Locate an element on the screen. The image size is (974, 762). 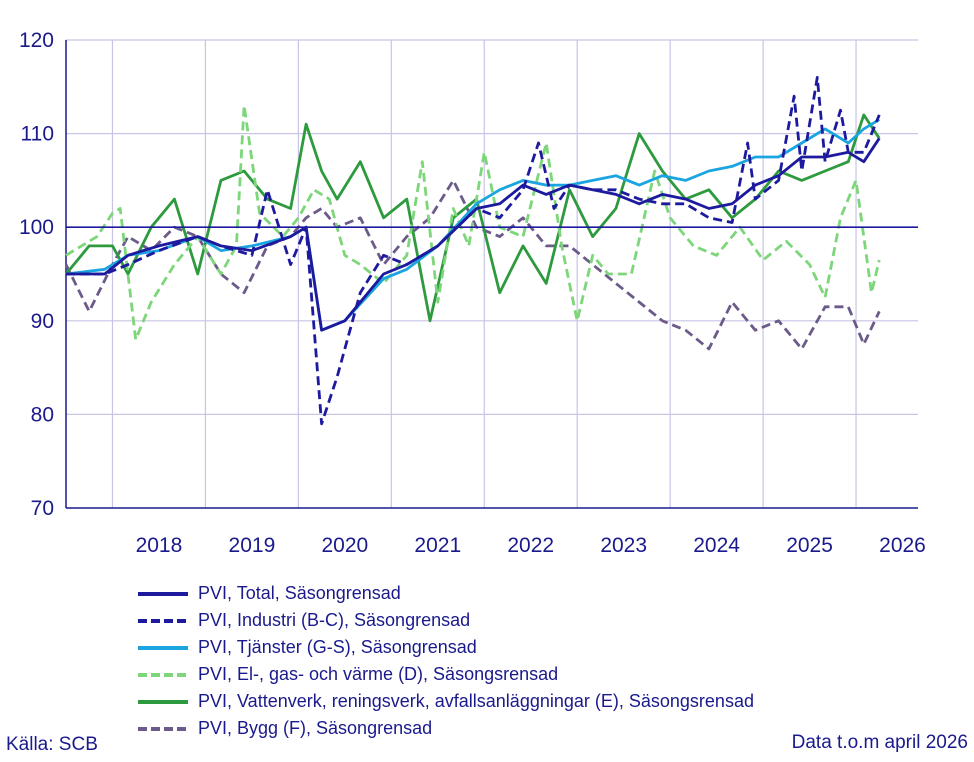
legend-label: PVI, Bygg (F), Säsongrensad is located at coordinates (315, 728).